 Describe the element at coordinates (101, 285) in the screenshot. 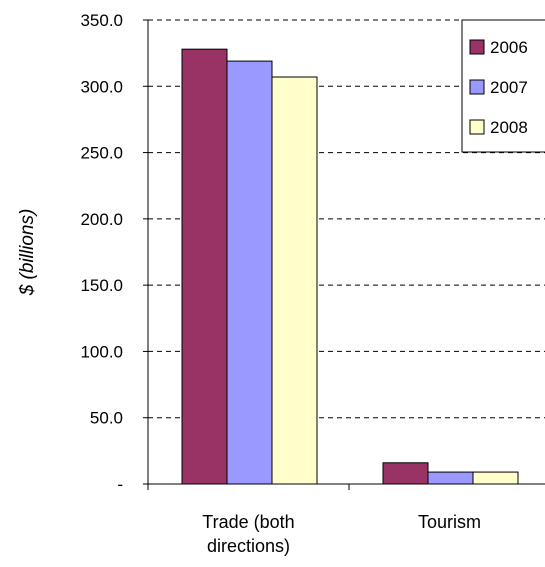

I see `y-tick-label: 150.0` at that location.